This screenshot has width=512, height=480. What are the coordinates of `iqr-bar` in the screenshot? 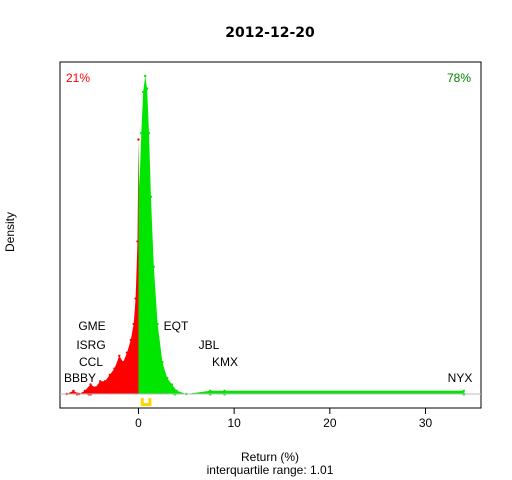 It's located at (146, 404).